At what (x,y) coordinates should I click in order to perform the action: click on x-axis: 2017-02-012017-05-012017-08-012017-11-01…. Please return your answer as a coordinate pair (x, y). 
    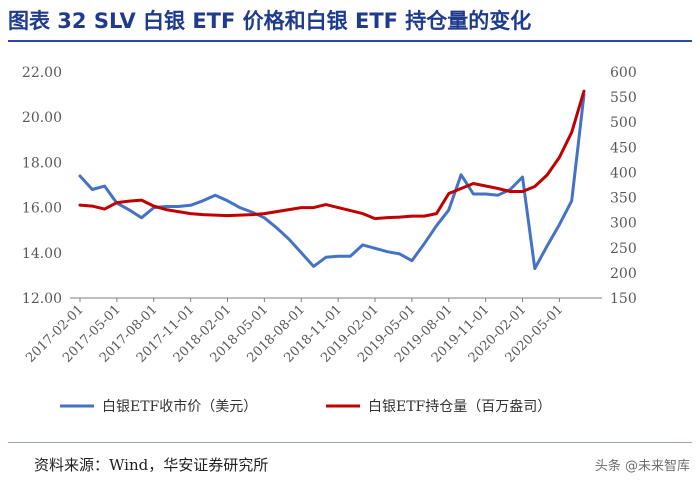
    Looking at the image, I should click on (312, 331).